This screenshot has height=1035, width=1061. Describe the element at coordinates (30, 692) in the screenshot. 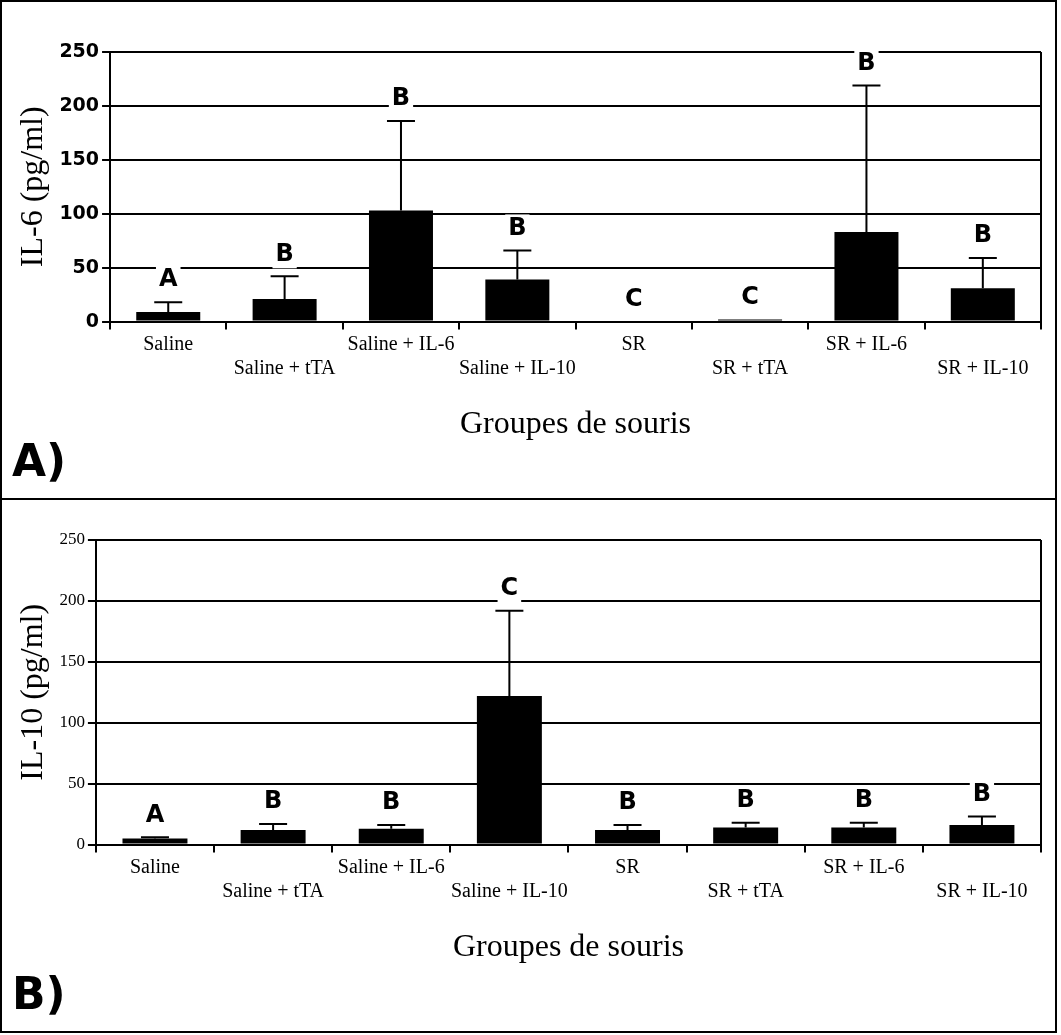

I see `y-axis-title: IL-10 (pg/ml)` at that location.